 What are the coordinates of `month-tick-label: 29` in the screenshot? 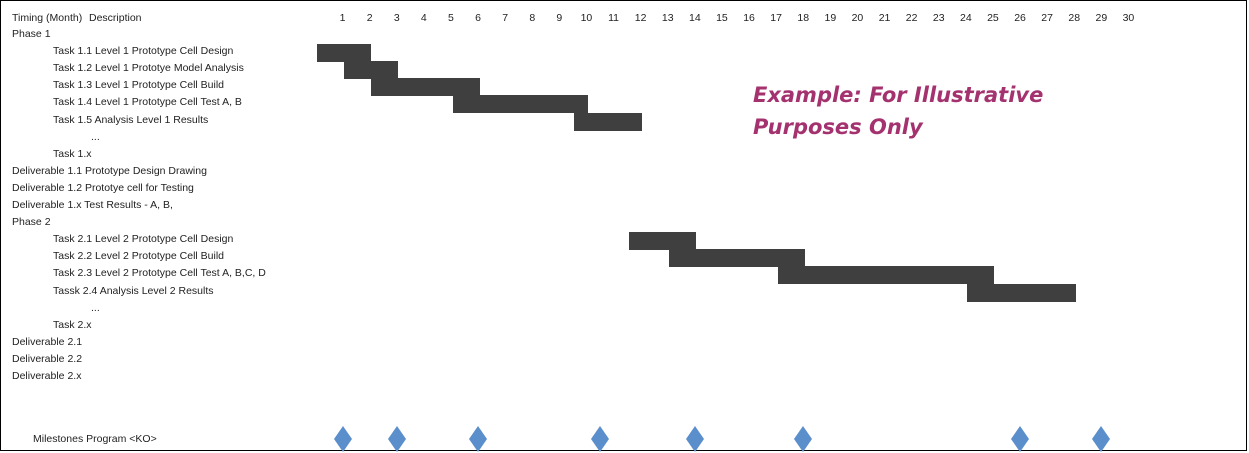 It's located at (1101, 18).